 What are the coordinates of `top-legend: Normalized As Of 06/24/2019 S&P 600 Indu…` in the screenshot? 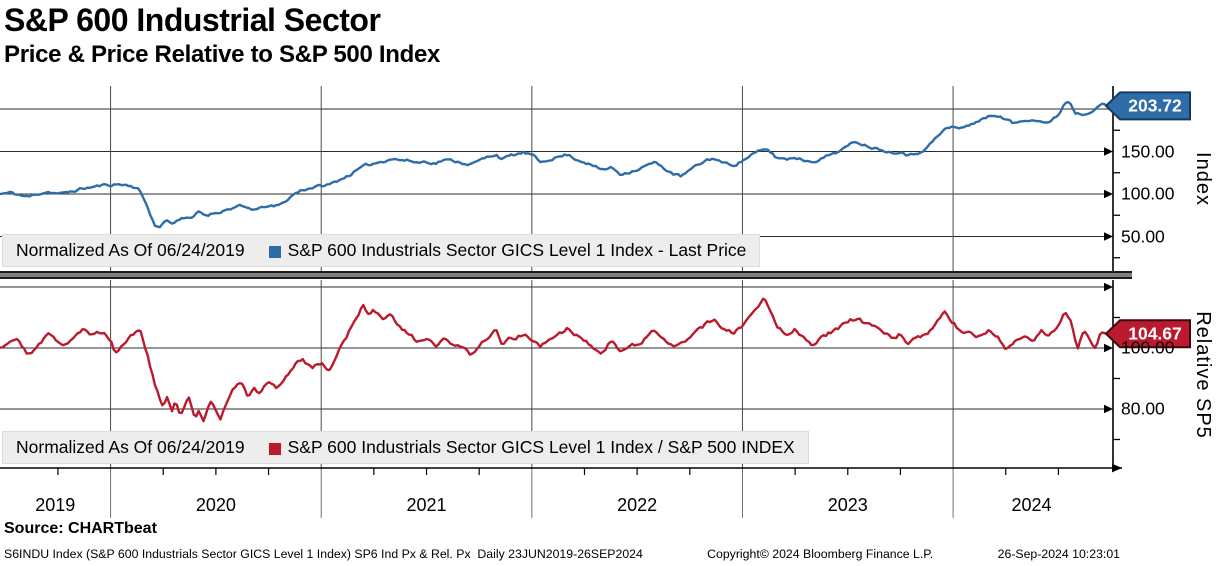 It's located at (381, 250).